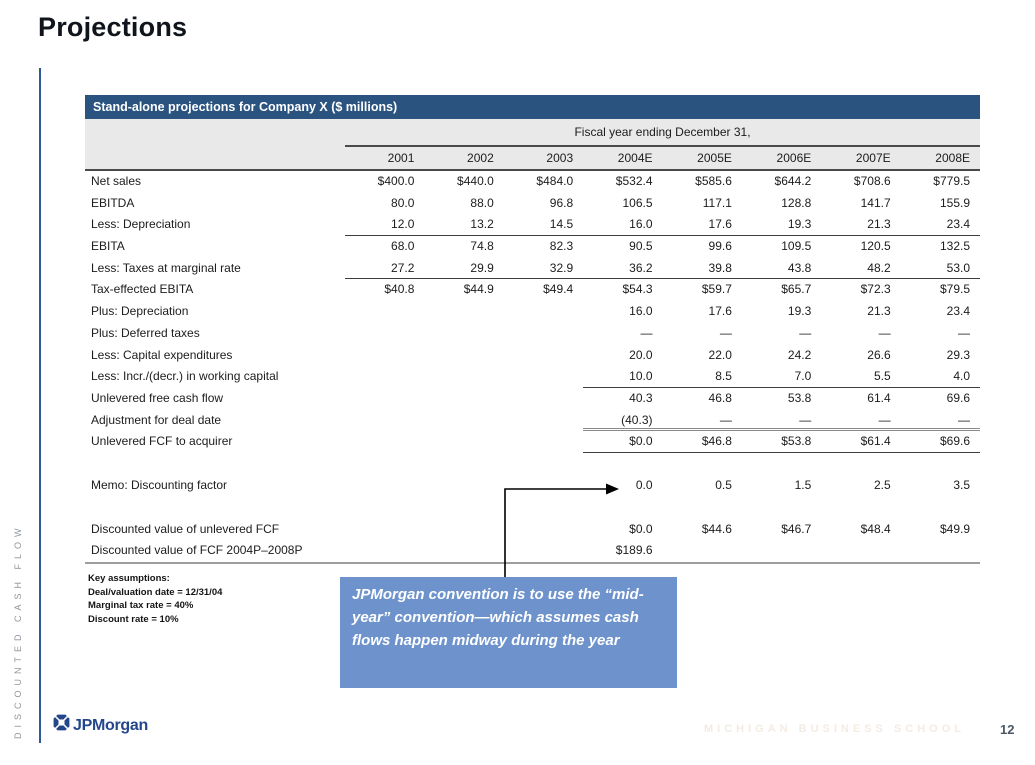 This screenshot has width=1035, height=765. I want to click on row-label: Less: Incr./(decr.) in working capital, so click(185, 376).